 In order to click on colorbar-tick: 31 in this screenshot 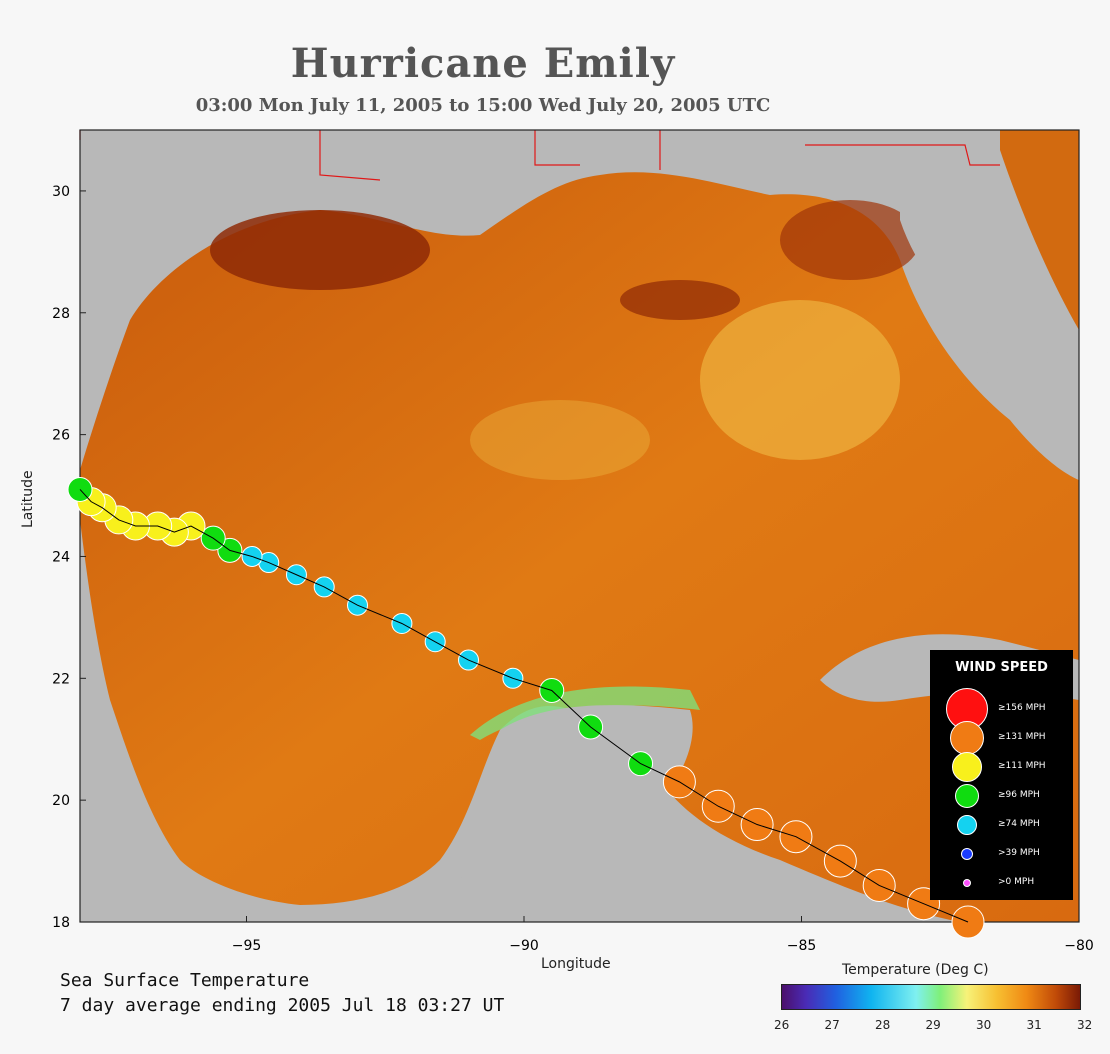, I will do `click(1034, 1025)`.